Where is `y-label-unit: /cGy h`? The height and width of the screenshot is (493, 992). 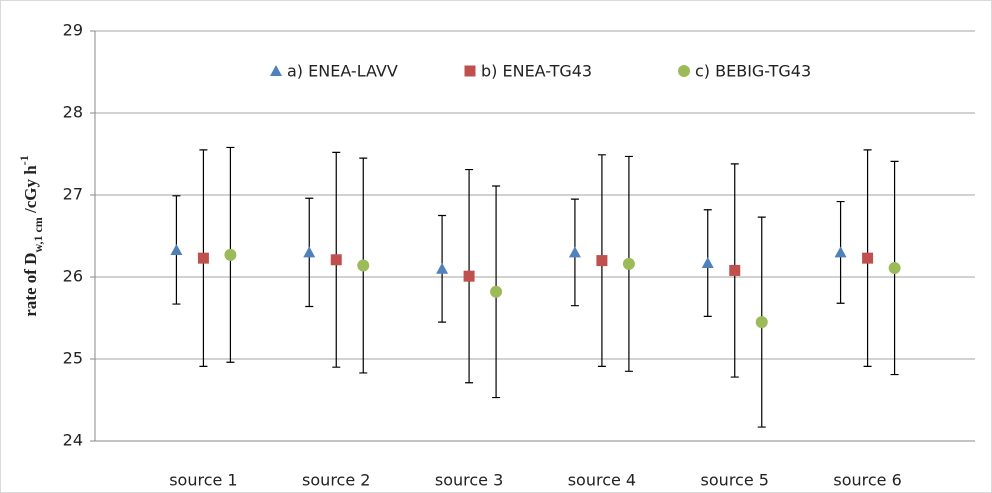
y-label-unit: /cGy h is located at coordinates (30, 191).